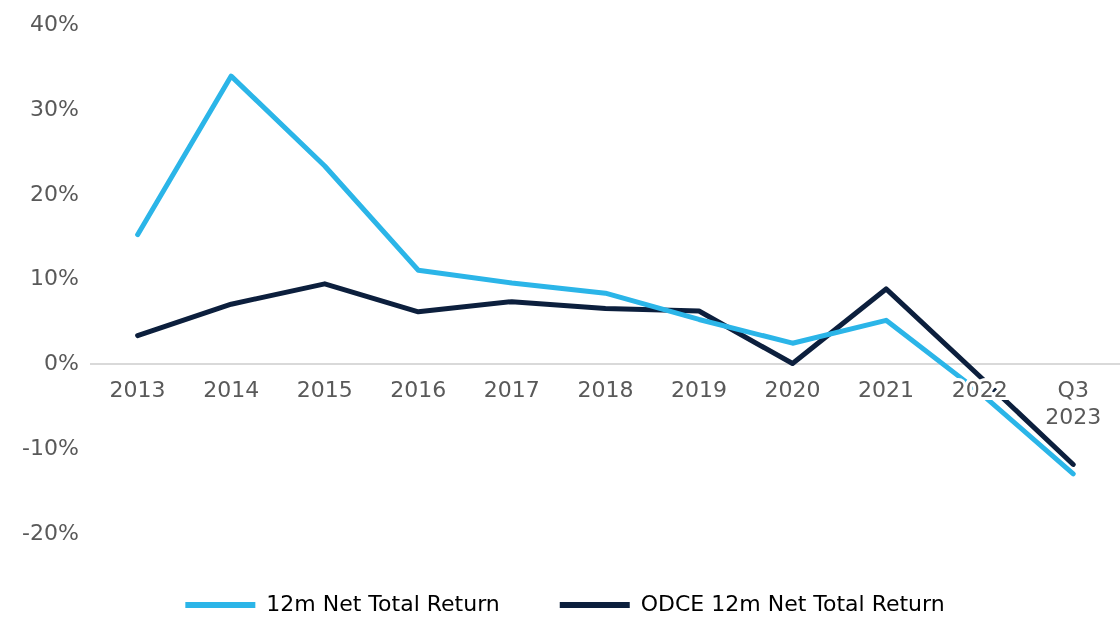 The height and width of the screenshot is (636, 1120). I want to click on x-tick-label: 2016, so click(418, 390).